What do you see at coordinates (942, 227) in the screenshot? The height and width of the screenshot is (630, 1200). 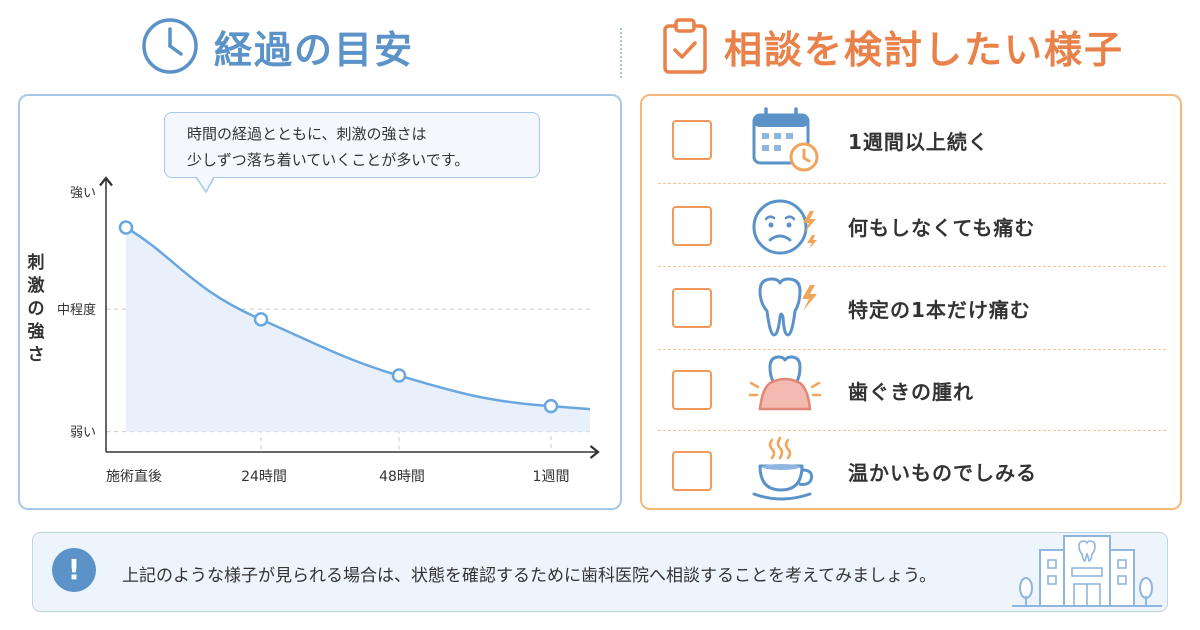 I see `checklist-label: 何もしなくても痛む` at bounding box center [942, 227].